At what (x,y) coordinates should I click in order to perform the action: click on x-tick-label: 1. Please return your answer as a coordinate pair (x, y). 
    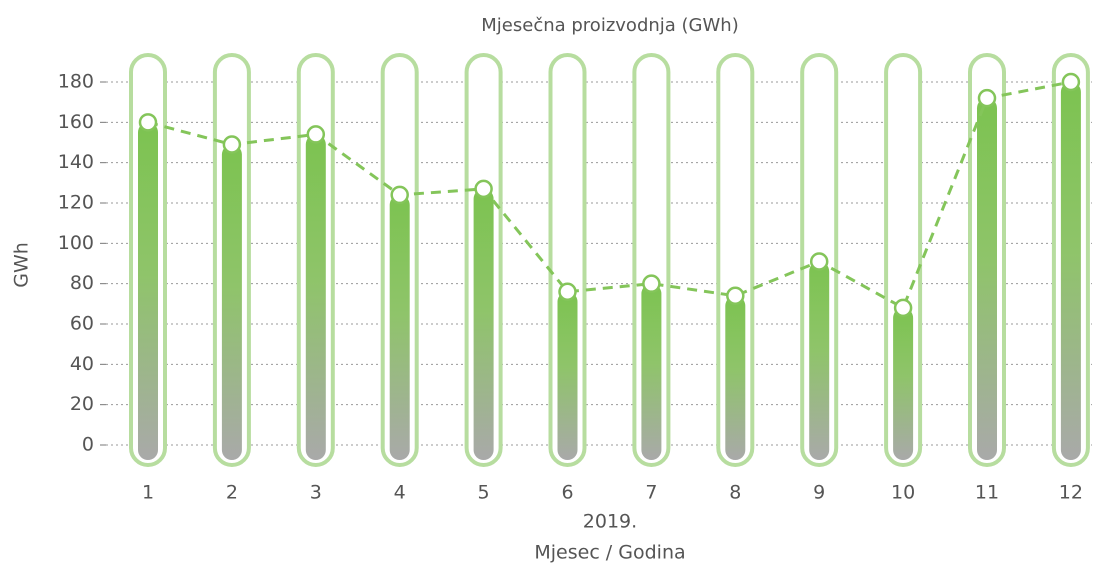
    Looking at the image, I should click on (148, 493).